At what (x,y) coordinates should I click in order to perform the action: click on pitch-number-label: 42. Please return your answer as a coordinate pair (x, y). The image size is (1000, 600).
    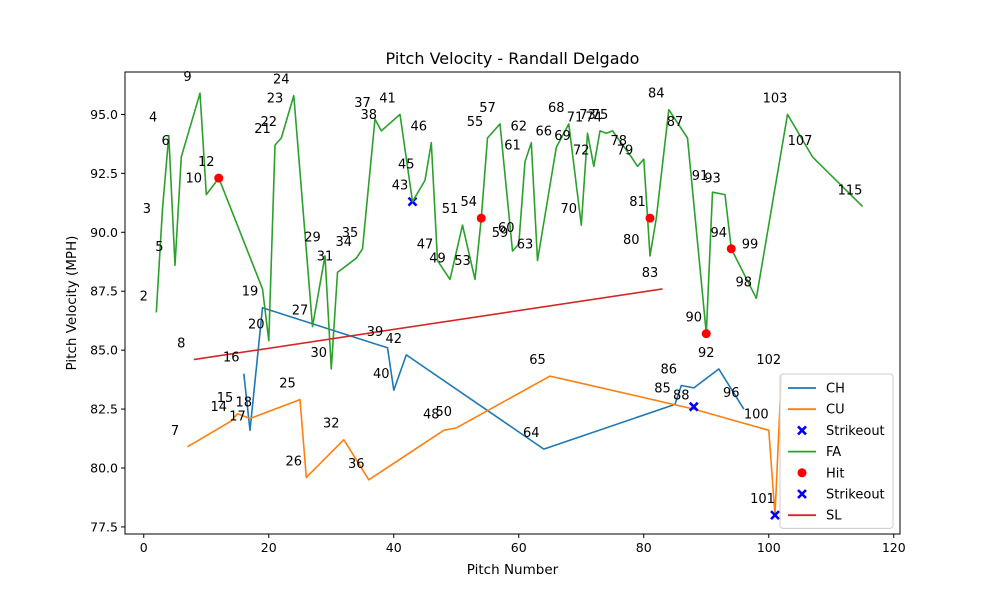
    Looking at the image, I should click on (393, 339).